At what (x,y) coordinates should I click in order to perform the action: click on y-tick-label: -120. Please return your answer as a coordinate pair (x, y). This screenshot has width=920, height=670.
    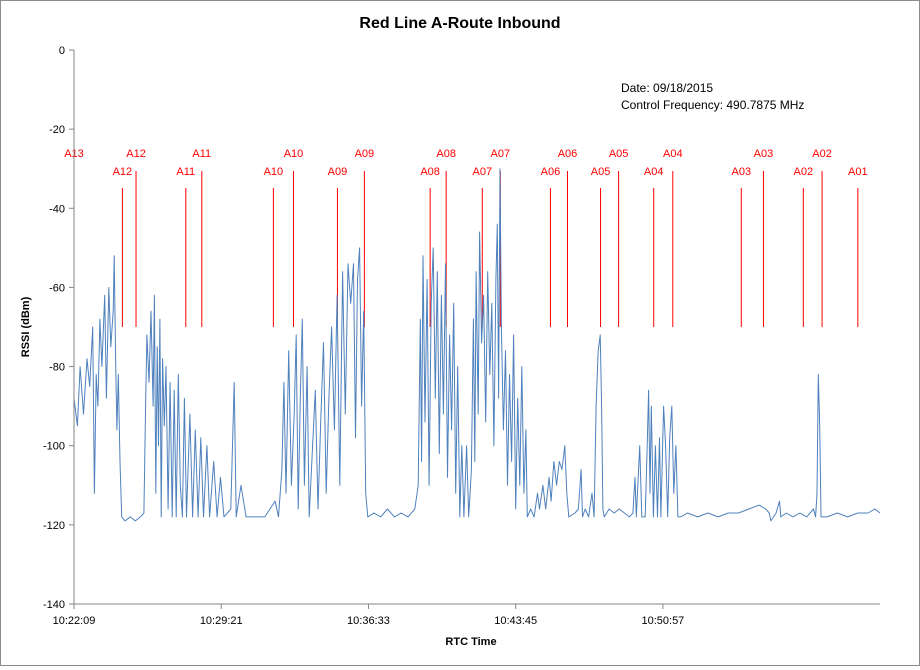
    Looking at the image, I should click on (54, 526).